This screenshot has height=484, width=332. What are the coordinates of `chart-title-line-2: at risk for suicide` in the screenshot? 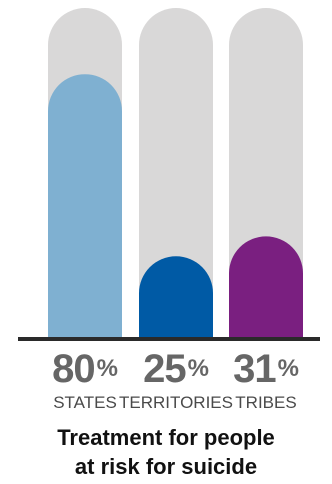 It's located at (166, 466).